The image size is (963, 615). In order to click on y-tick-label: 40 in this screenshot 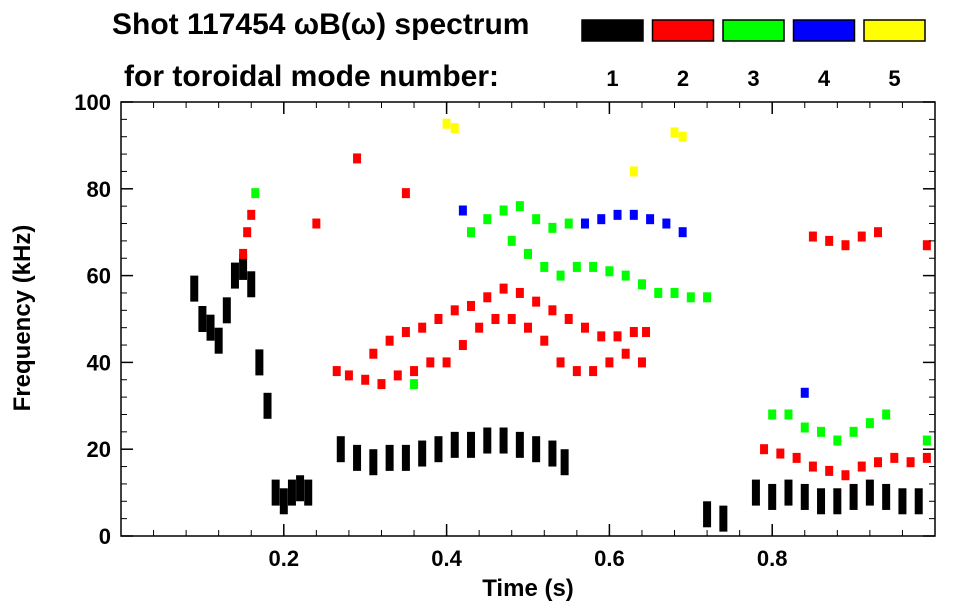, I will do `click(99, 362)`.